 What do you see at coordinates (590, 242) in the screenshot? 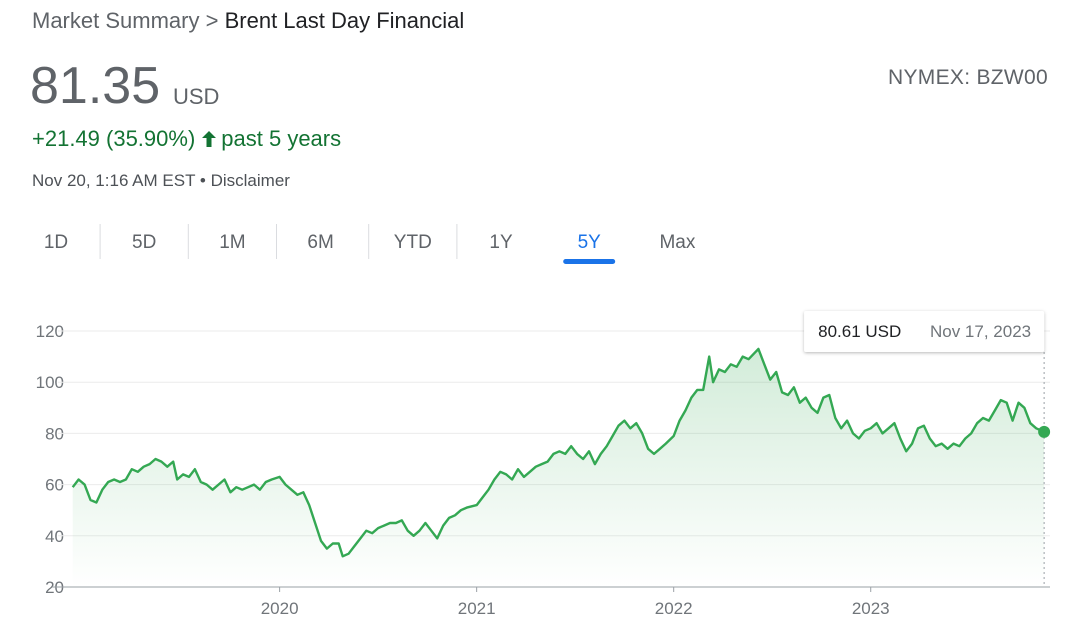
I see `tab: 5Y` at bounding box center [590, 242].